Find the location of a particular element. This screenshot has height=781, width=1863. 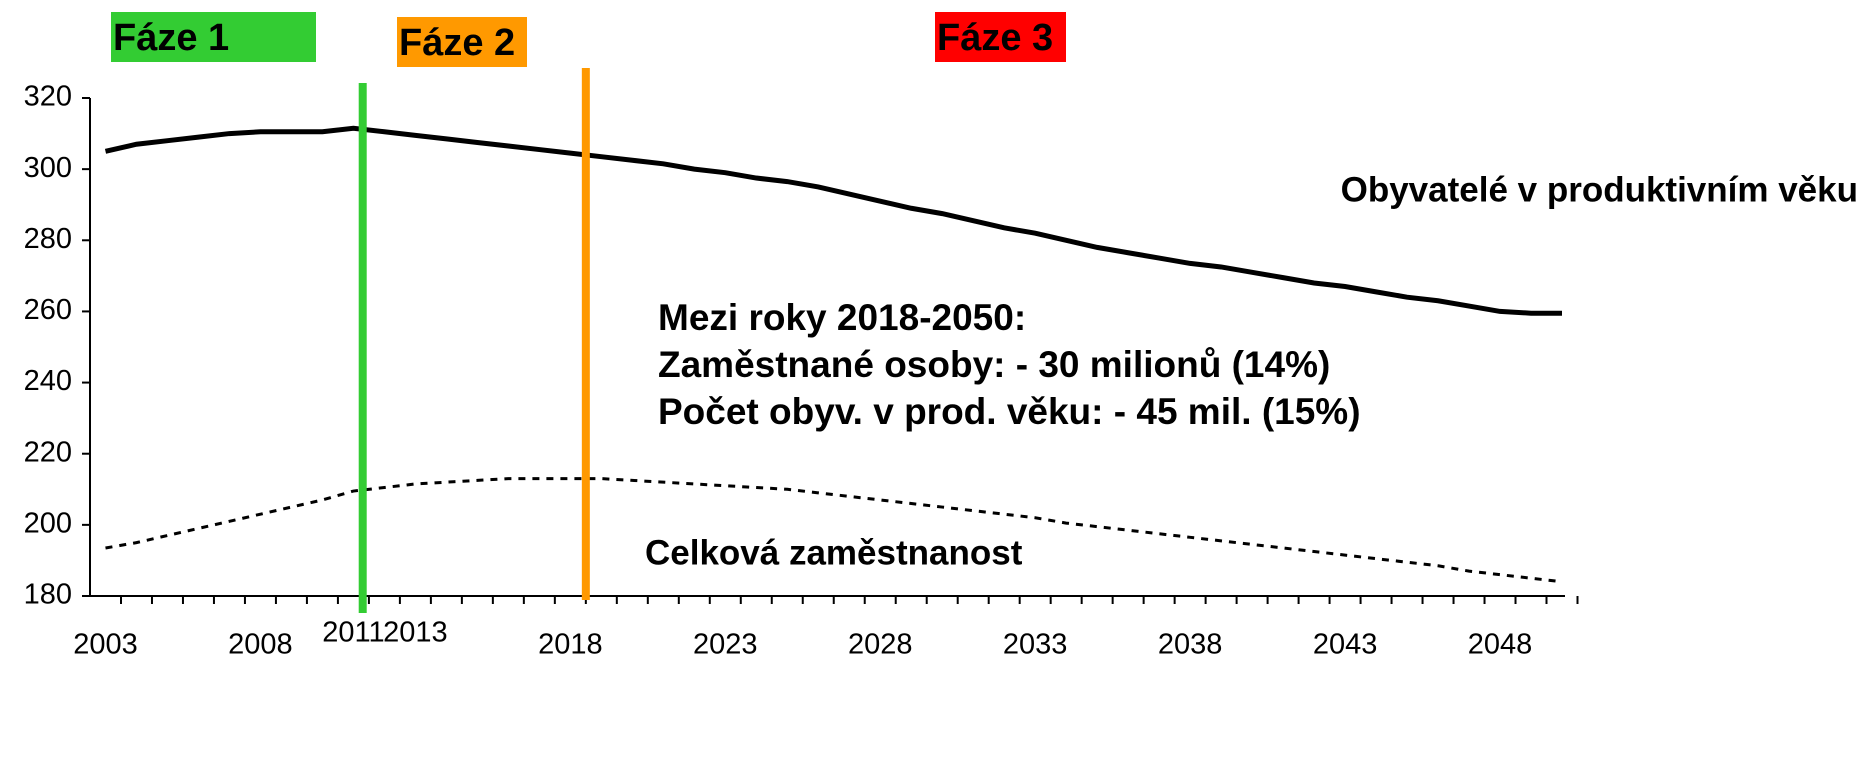

annotation: Mezi roky 2018-2050: is located at coordinates (842, 317).